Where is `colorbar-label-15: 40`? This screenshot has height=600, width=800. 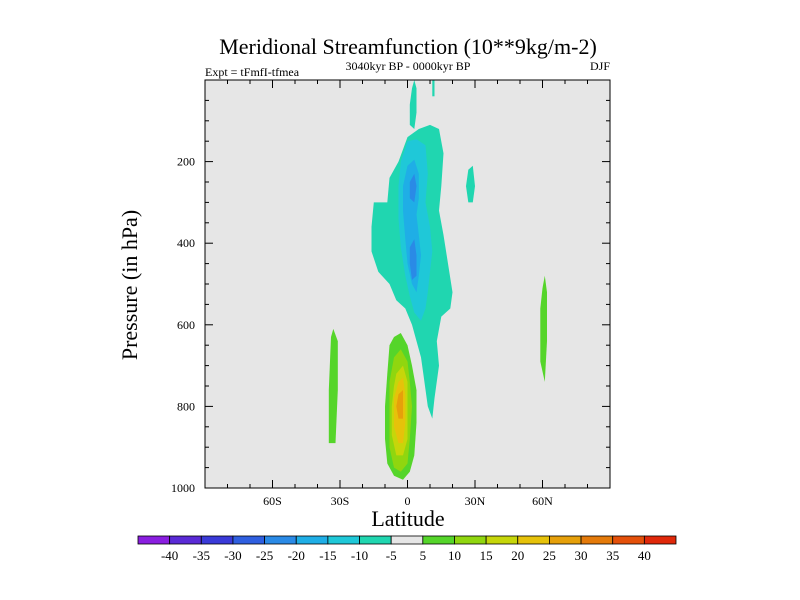 colorbar-label-15: 40 is located at coordinates (644, 555).